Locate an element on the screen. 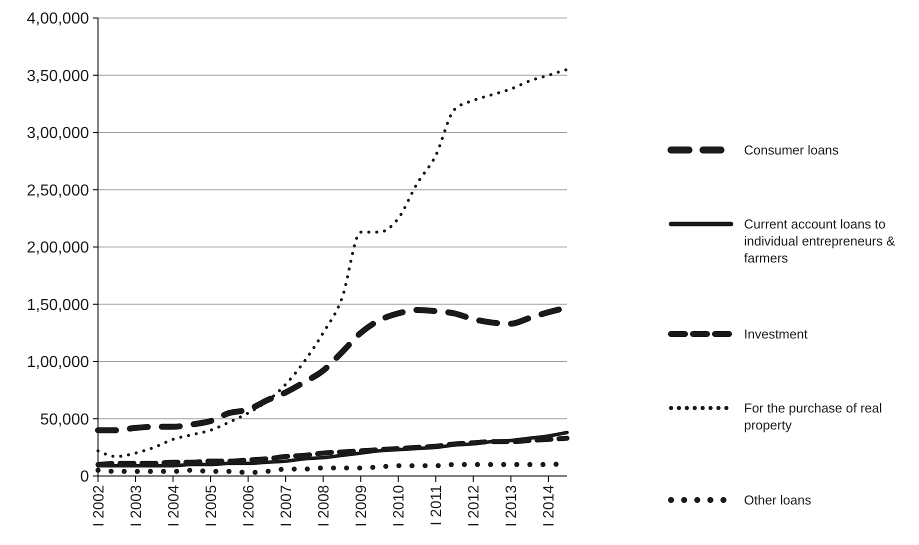 This screenshot has width=919, height=545. legend-label: Current account loans to individual entrepreneurs & farmers is located at coordinates (820, 241).